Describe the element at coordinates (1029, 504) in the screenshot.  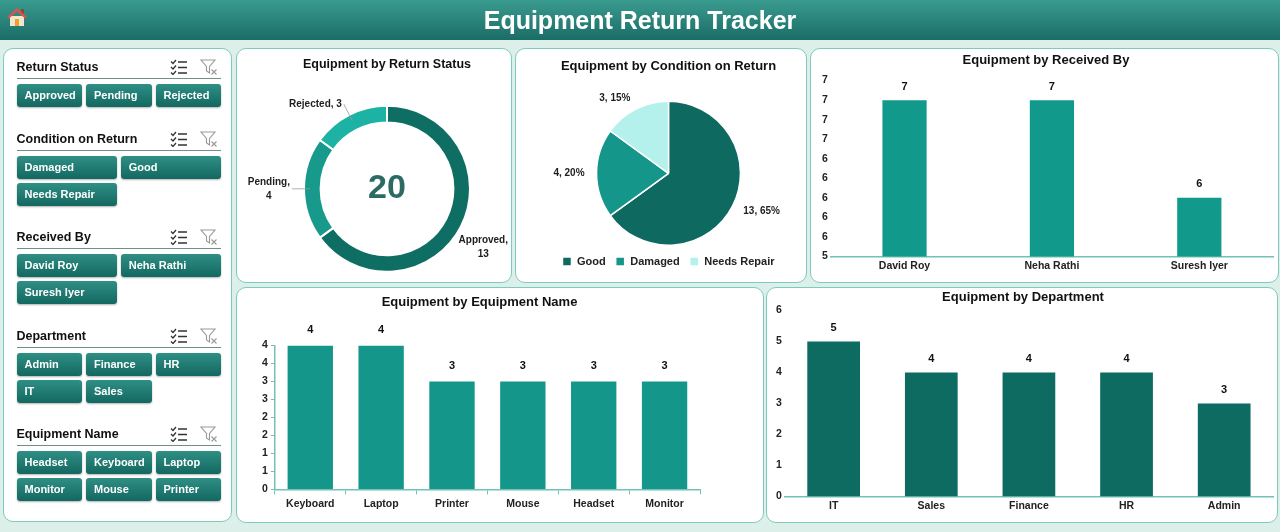
I see `x-tick-label: Finance` at that location.